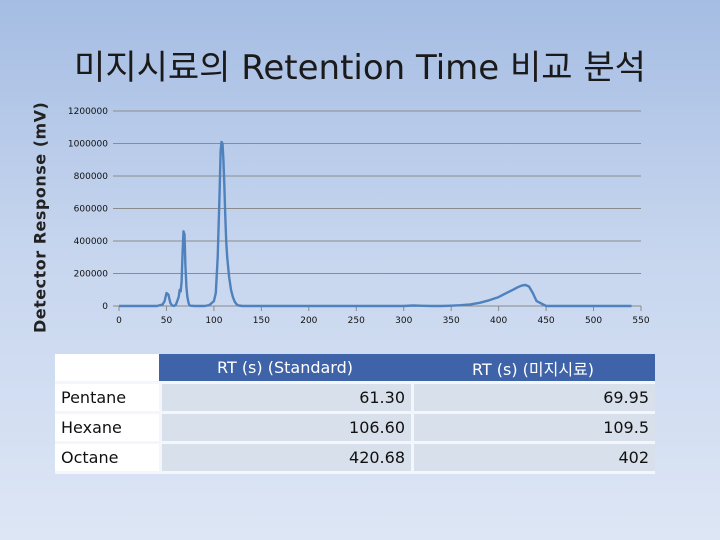  What do you see at coordinates (498, 321) in the screenshot?
I see `x-tick-label: 400` at bounding box center [498, 321].